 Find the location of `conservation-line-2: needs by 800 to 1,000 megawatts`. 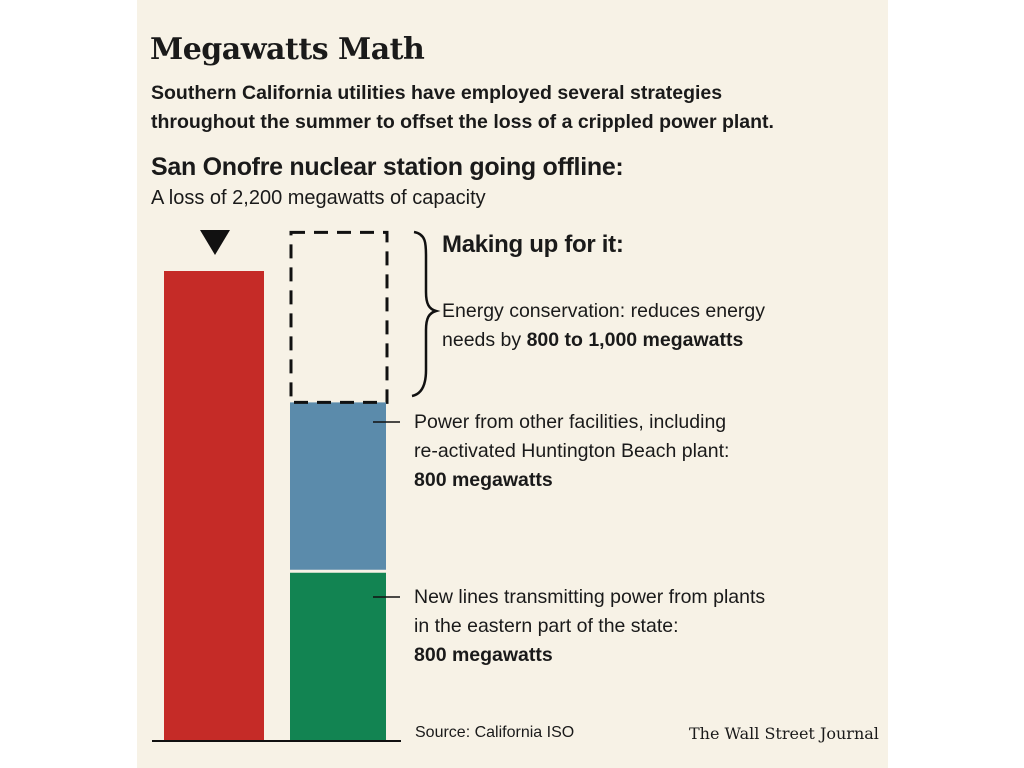

conservation-line-2: needs by 800 to 1,000 megawatts is located at coordinates (603, 340).